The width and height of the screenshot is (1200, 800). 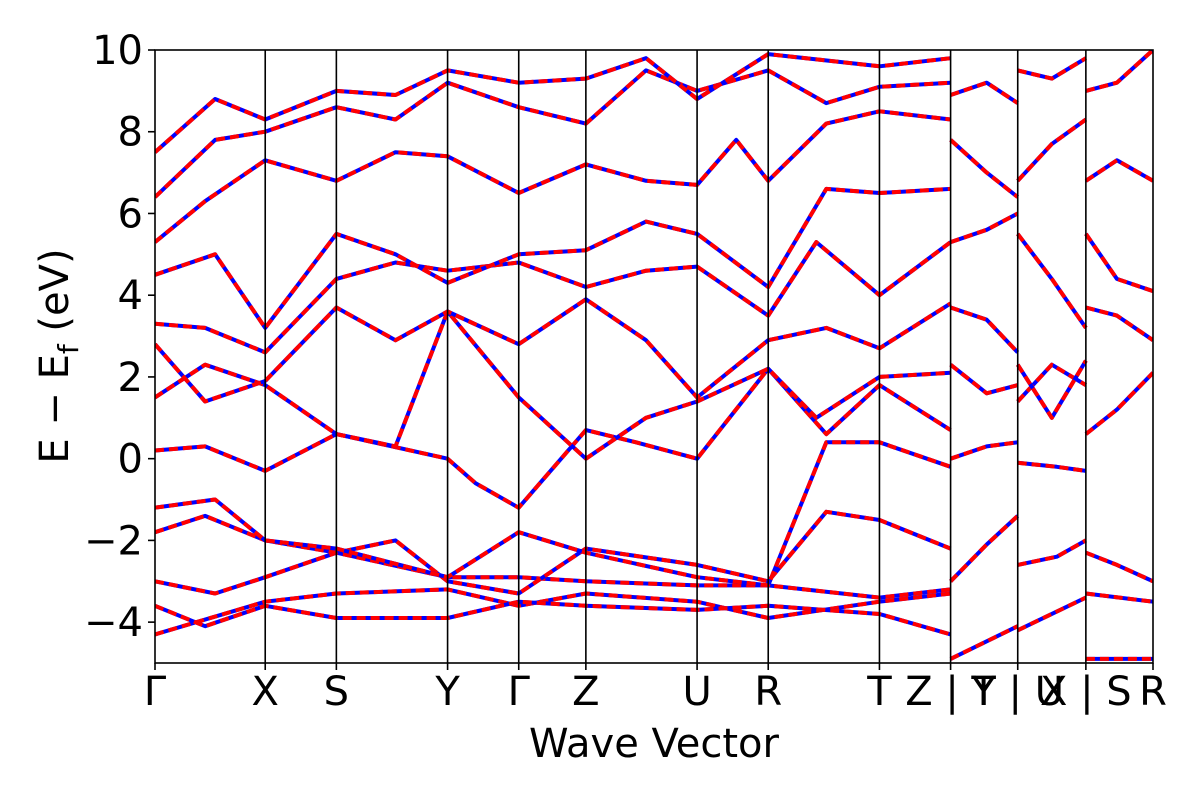 I want to click on y-tick-label-3: 4, so click(x=130, y=296).